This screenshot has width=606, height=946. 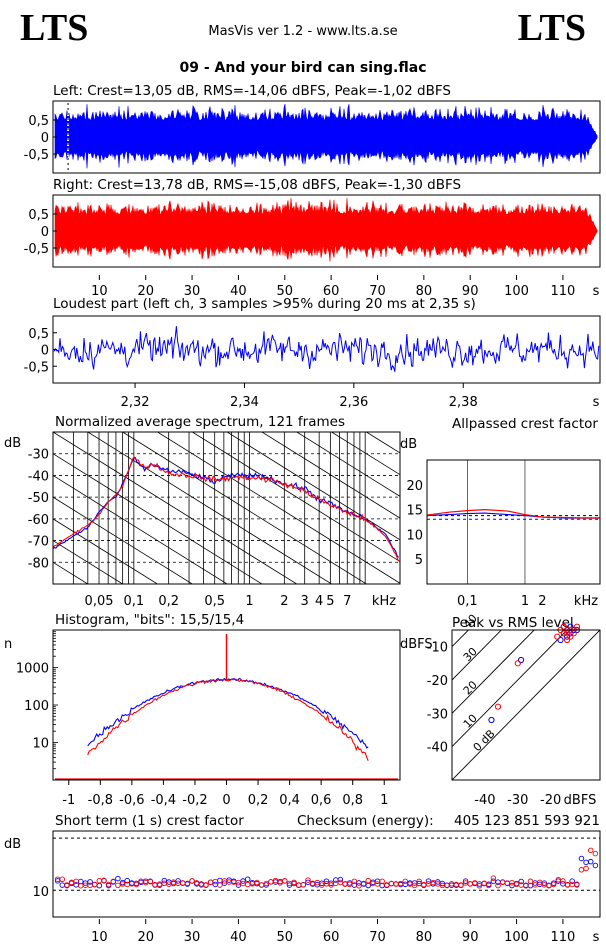 I want to click on chart-title: Normalized average spectrum, 121 frames, so click(x=200, y=422).